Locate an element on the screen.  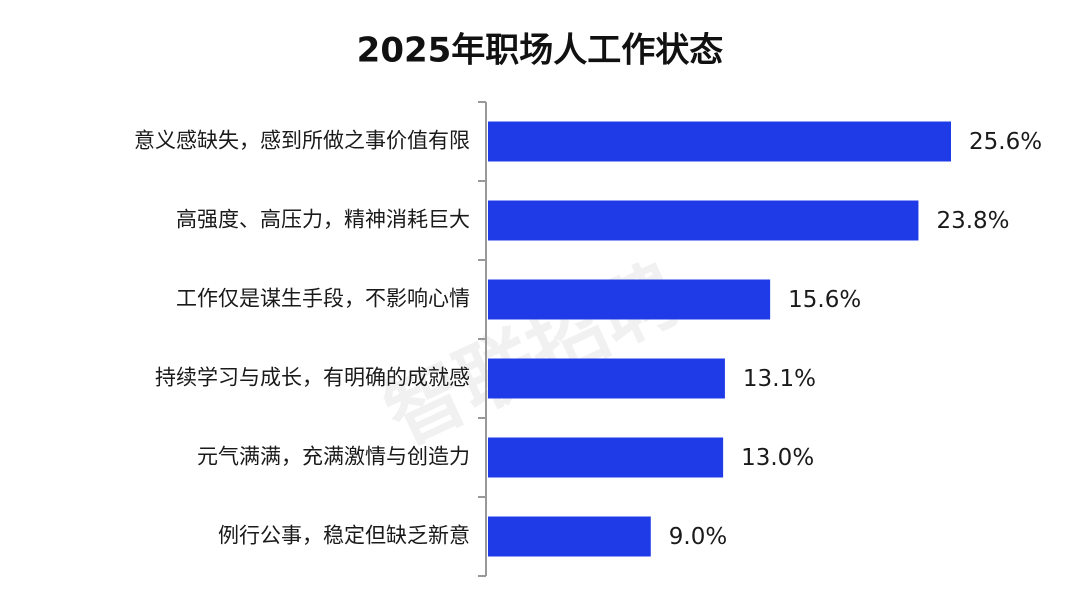
chart-title: 2025年职场人工作状态 is located at coordinates (540, 51).